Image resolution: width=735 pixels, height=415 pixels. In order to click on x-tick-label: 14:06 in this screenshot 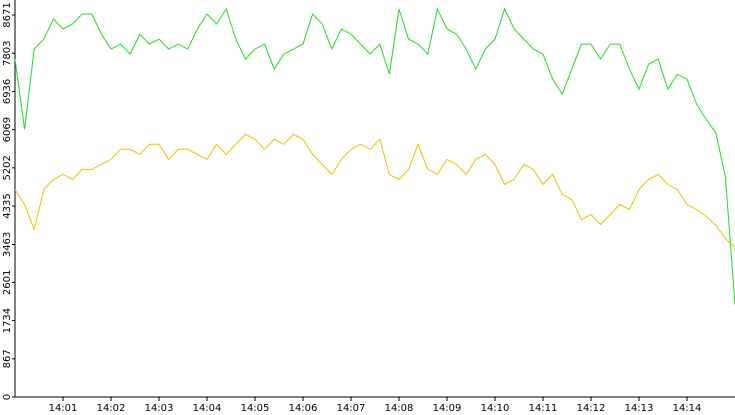, I will do `click(303, 408)`.